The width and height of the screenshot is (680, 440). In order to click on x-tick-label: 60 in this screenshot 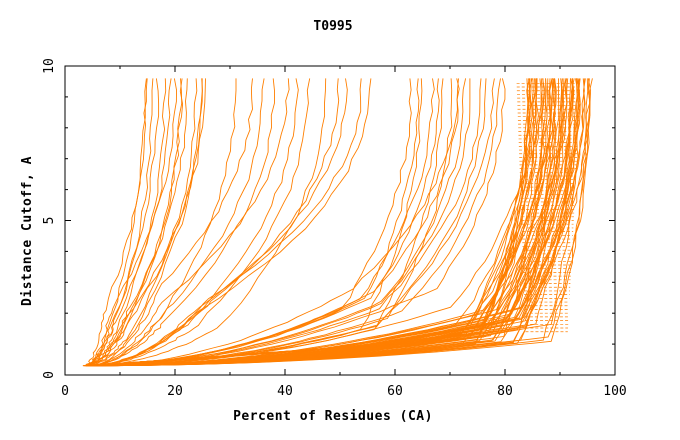, I will do `click(395, 391)`.